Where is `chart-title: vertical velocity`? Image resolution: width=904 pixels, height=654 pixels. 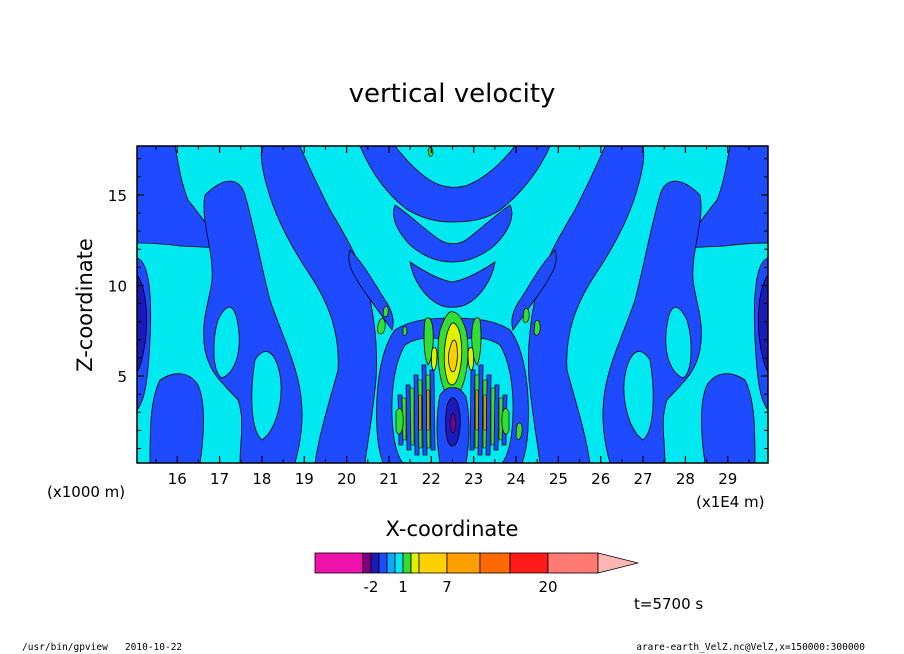
chart-title: vertical velocity is located at coordinates (452, 94).